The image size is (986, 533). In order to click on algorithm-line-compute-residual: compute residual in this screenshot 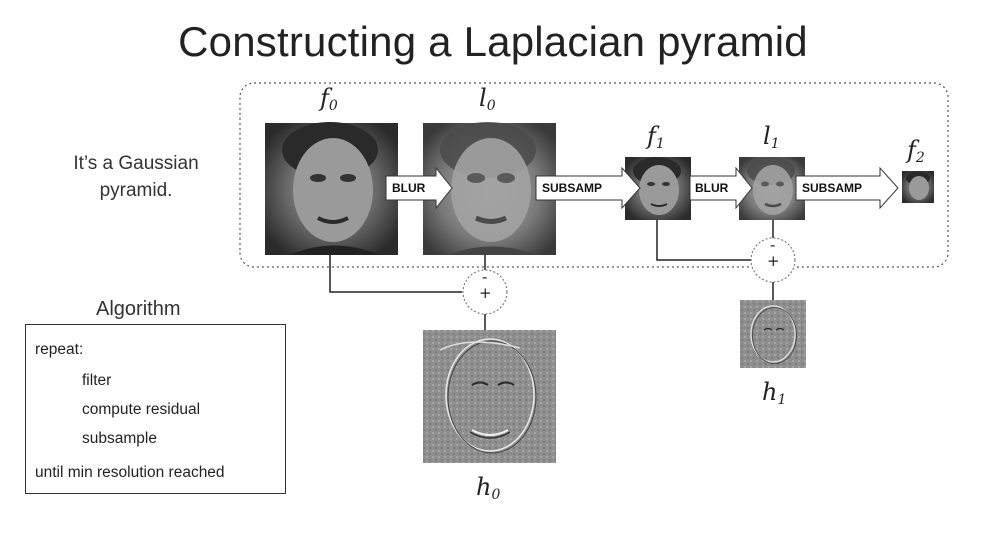, I will do `click(141, 409)`.